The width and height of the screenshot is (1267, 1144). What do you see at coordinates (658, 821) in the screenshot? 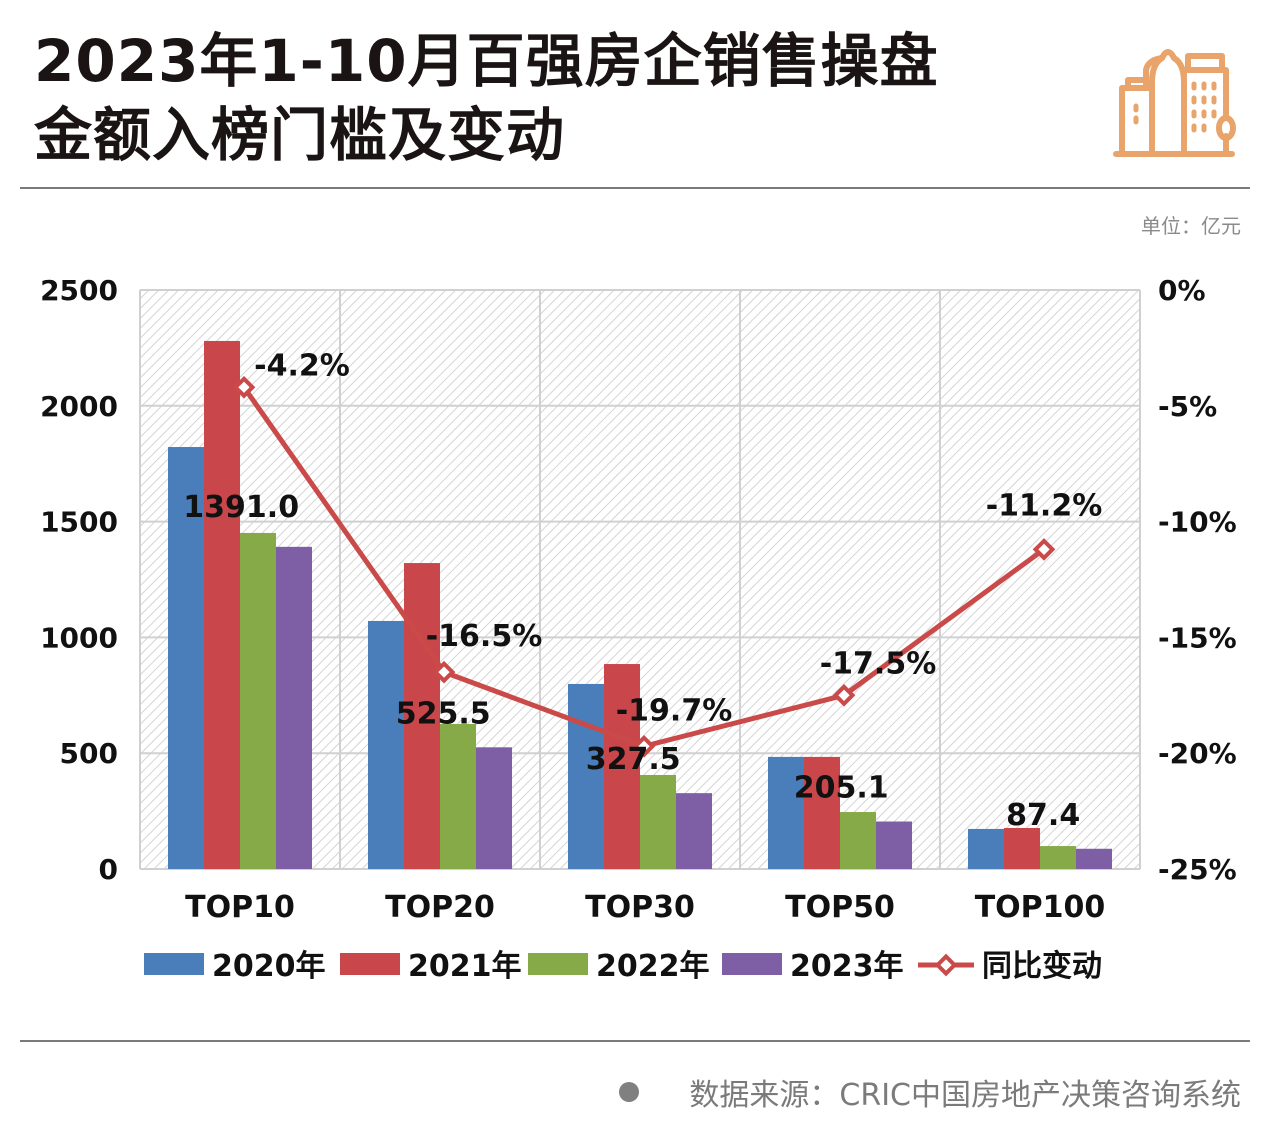
I see `bar-2022-top30` at bounding box center [658, 821].